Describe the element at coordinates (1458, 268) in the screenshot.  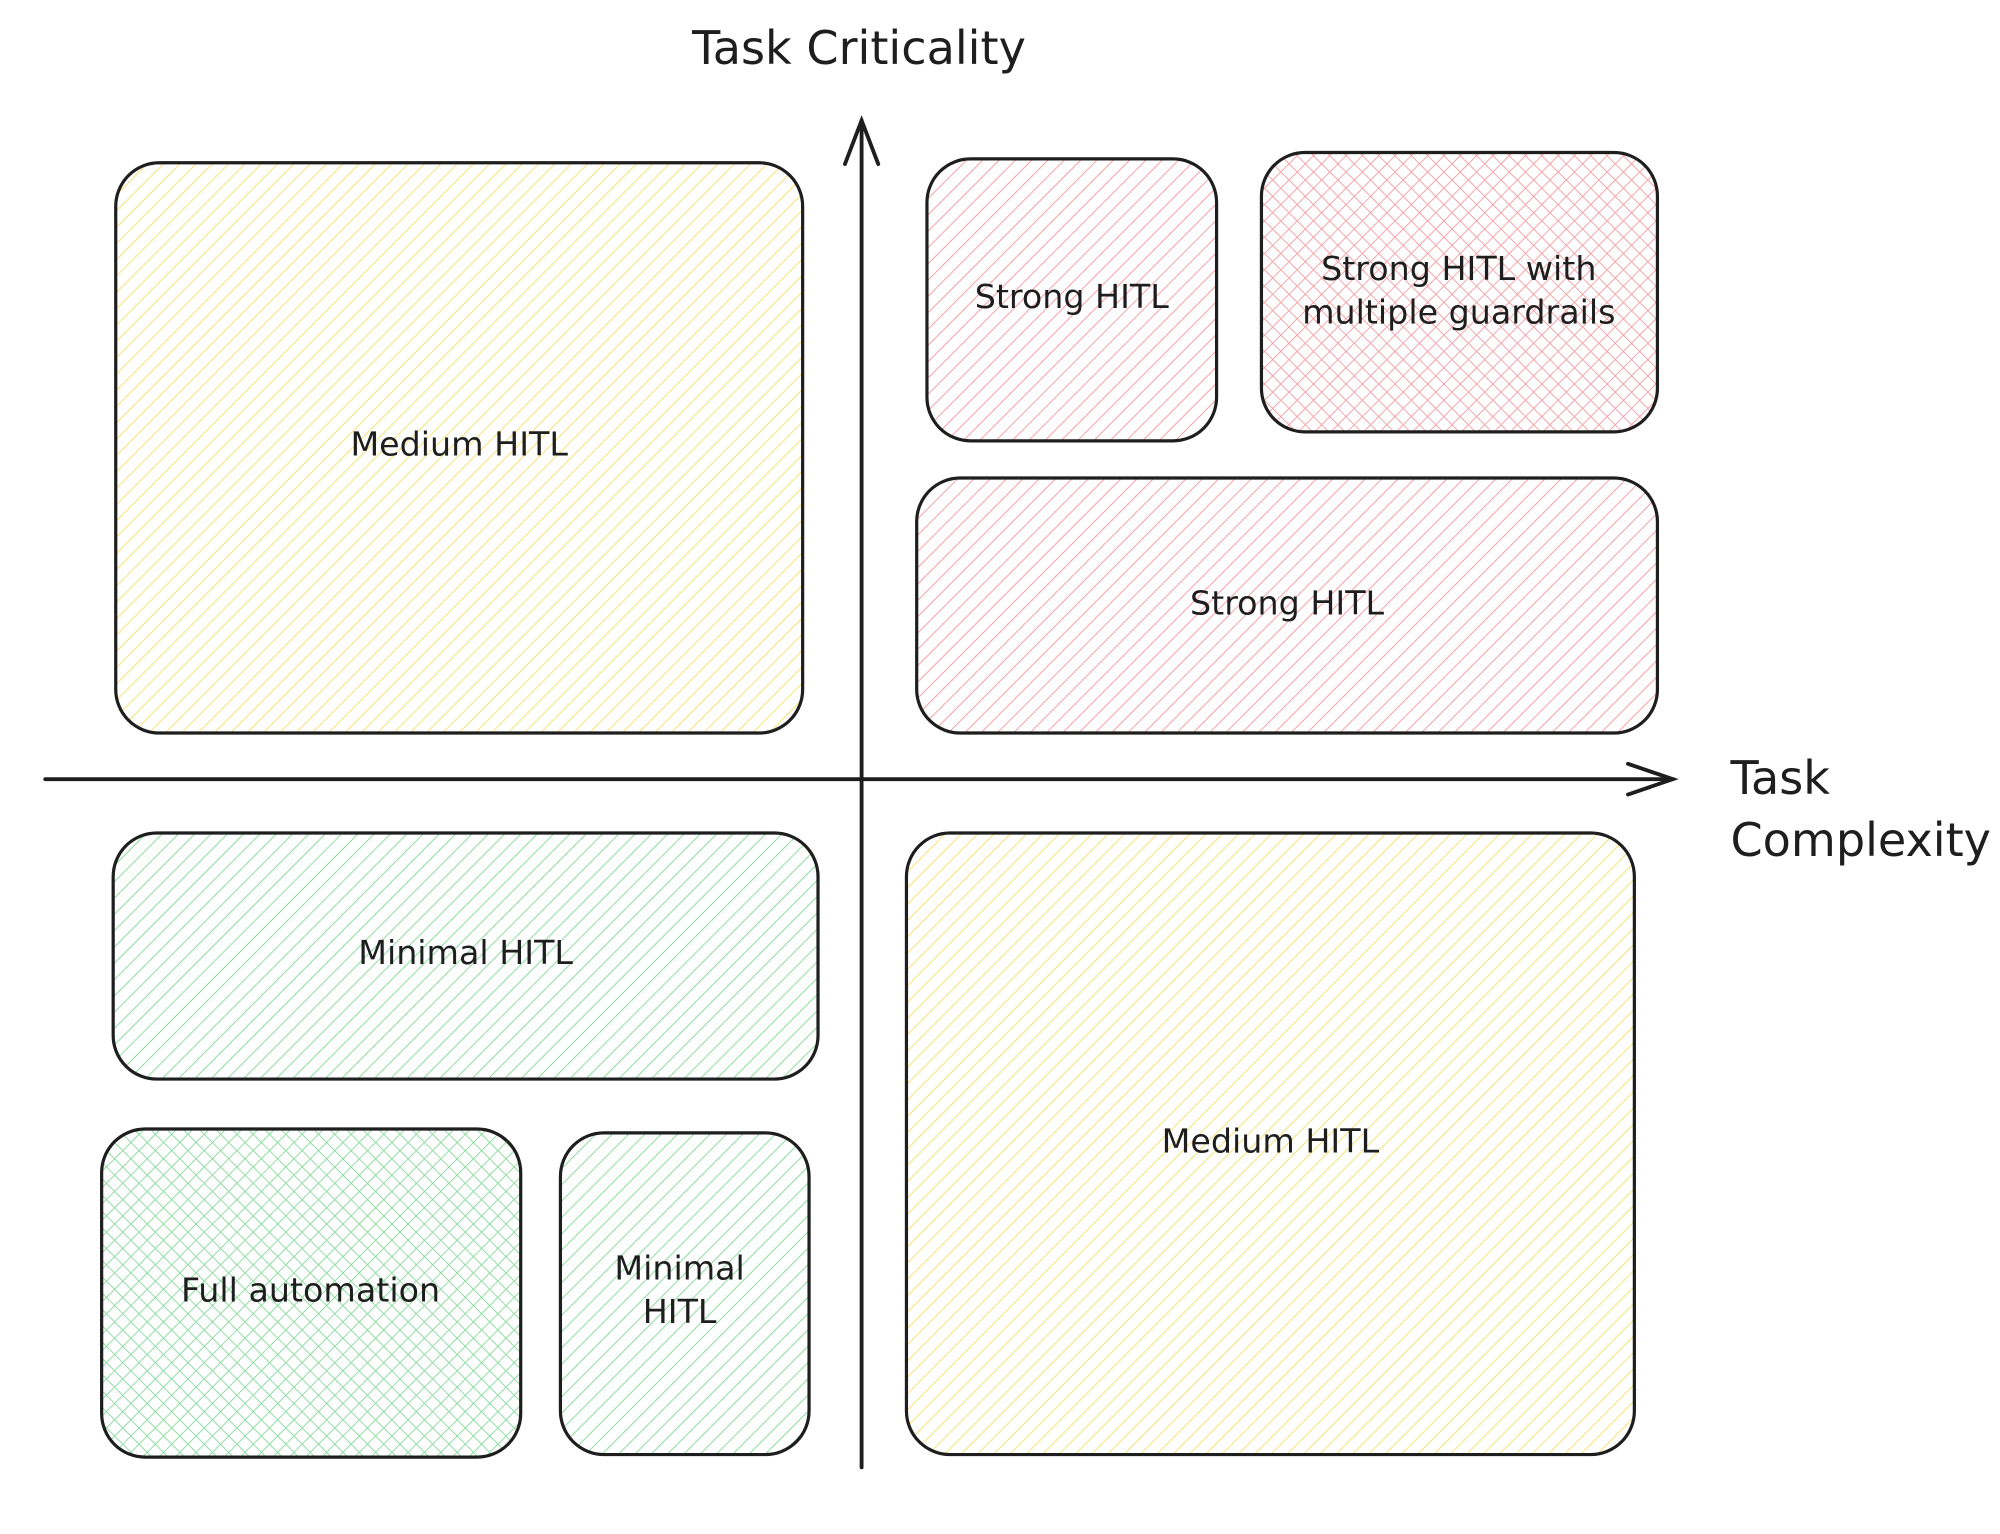
I see `box-label: Strong HITL with` at that location.